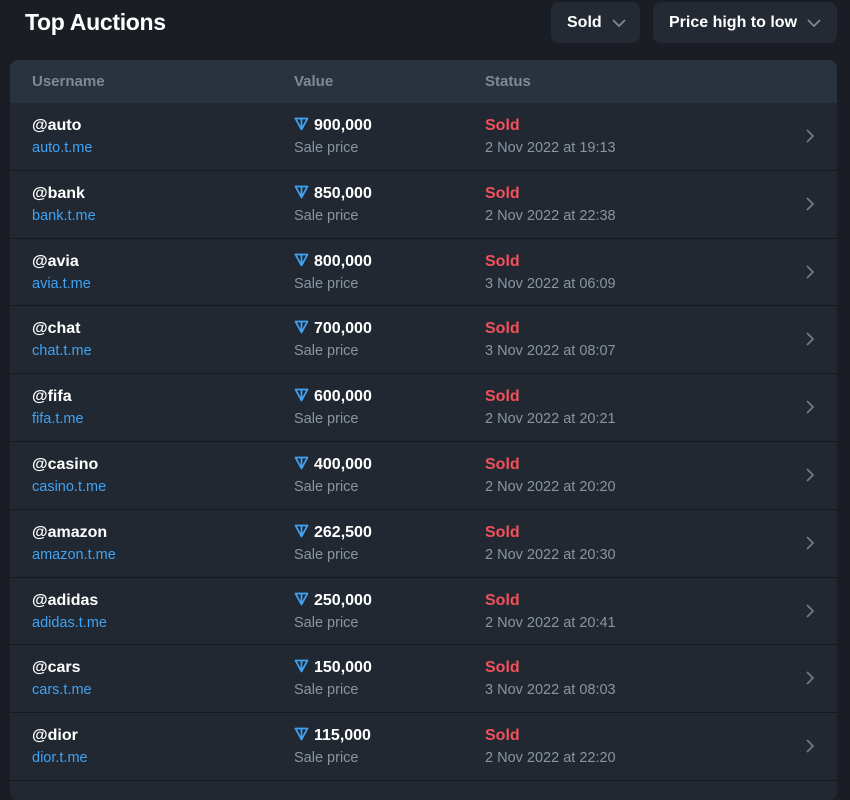 The image size is (850, 800). What do you see at coordinates (550, 758) in the screenshot?
I see `status-date: 2 Nov 2022 at 22:20` at bounding box center [550, 758].